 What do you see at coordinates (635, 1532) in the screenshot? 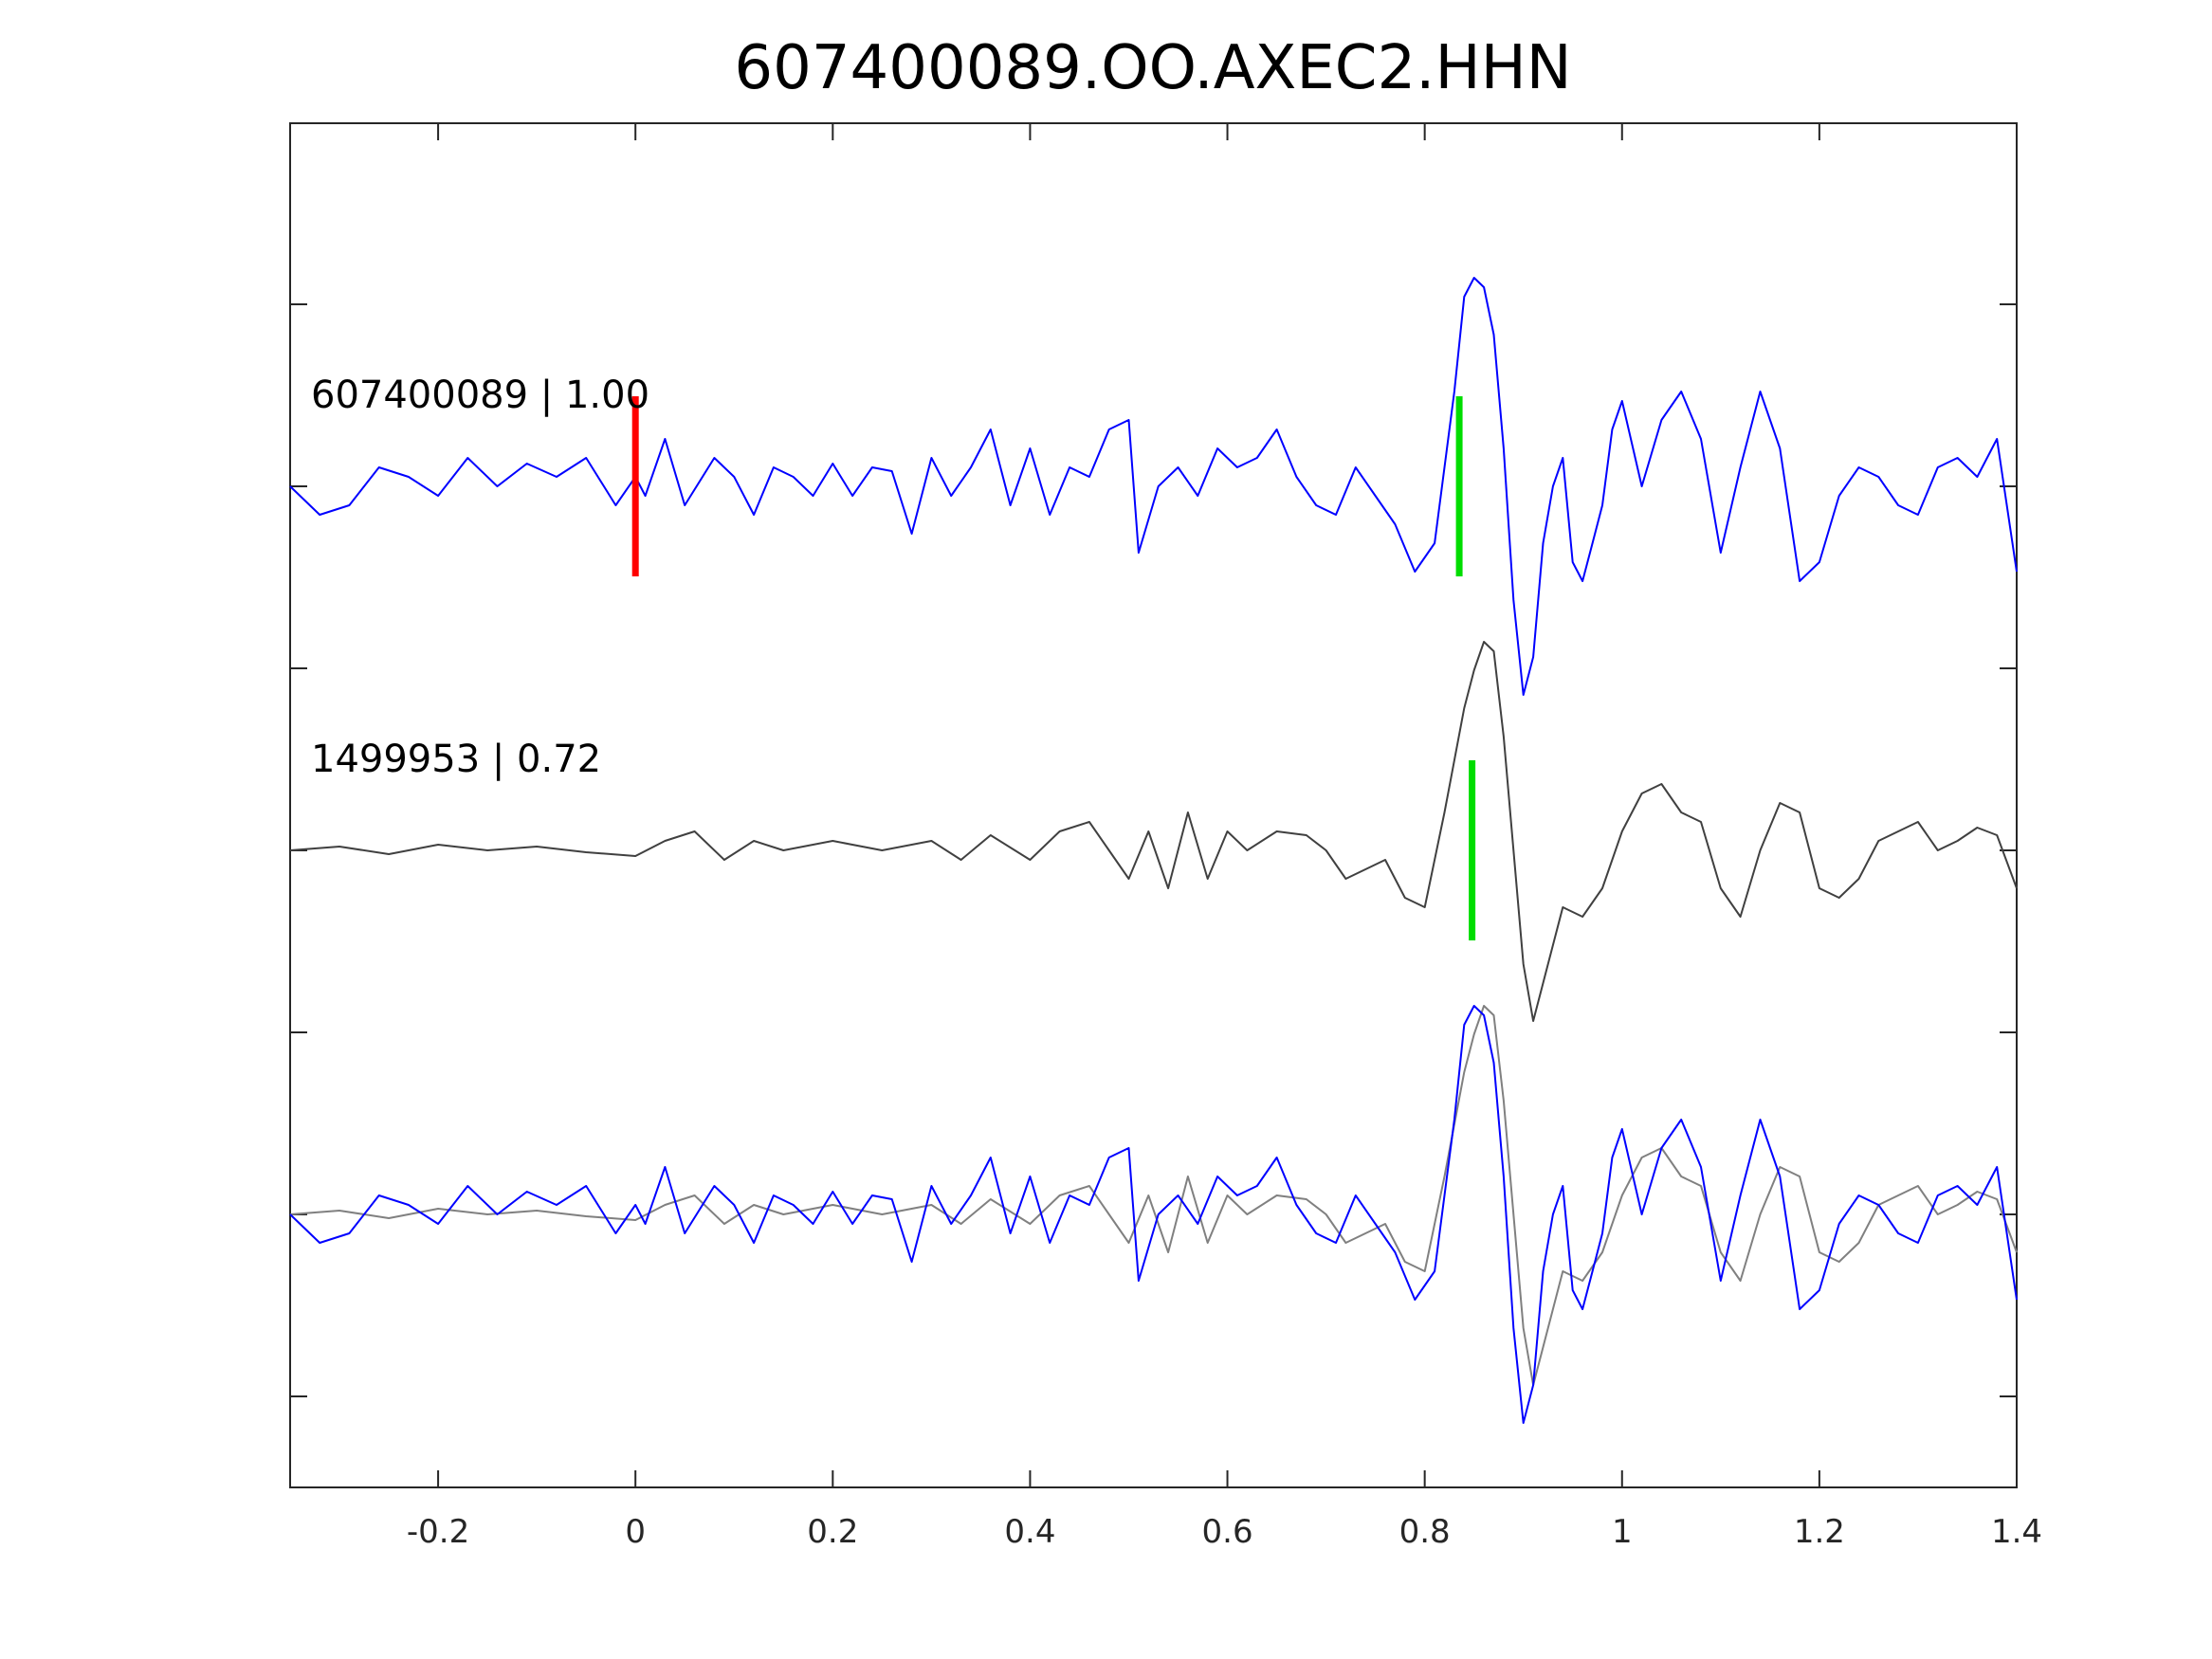
I see `x-tick-label: 0` at bounding box center [635, 1532].